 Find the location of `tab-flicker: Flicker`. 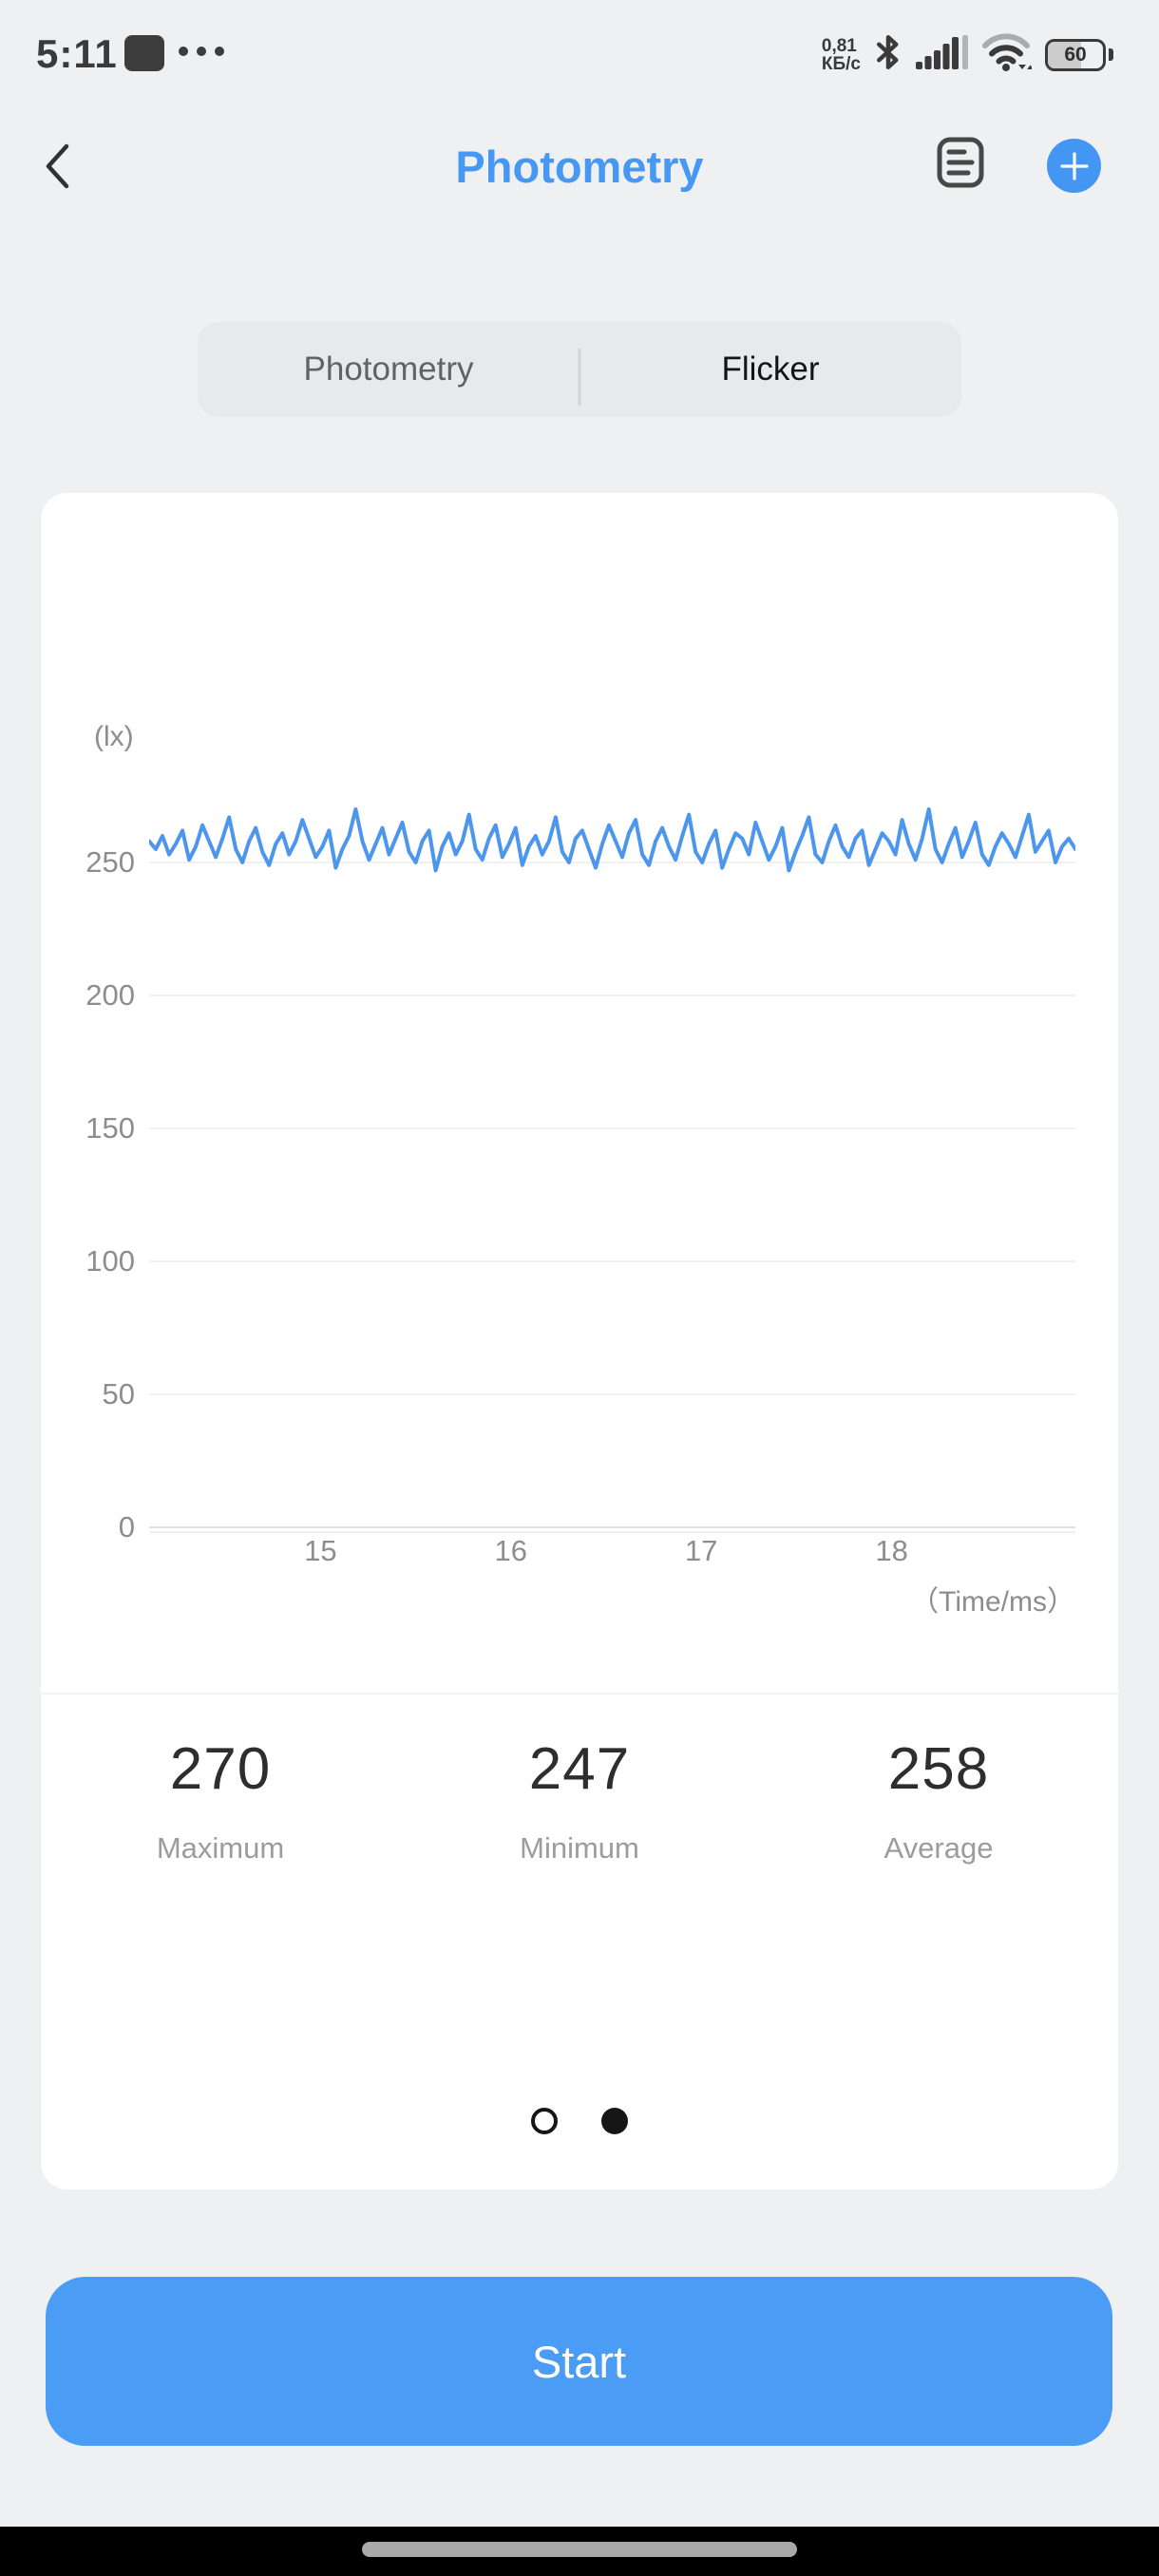

tab-flicker: Flicker is located at coordinates (770, 369).